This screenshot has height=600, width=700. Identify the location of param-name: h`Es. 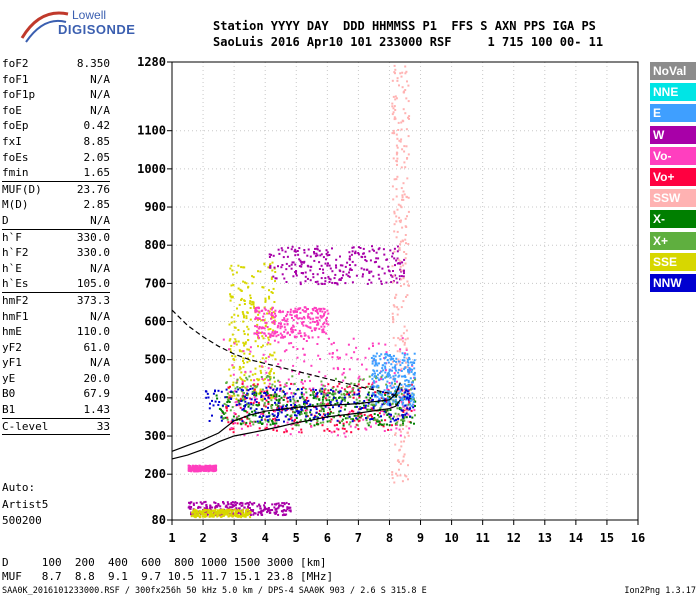
(15, 284).